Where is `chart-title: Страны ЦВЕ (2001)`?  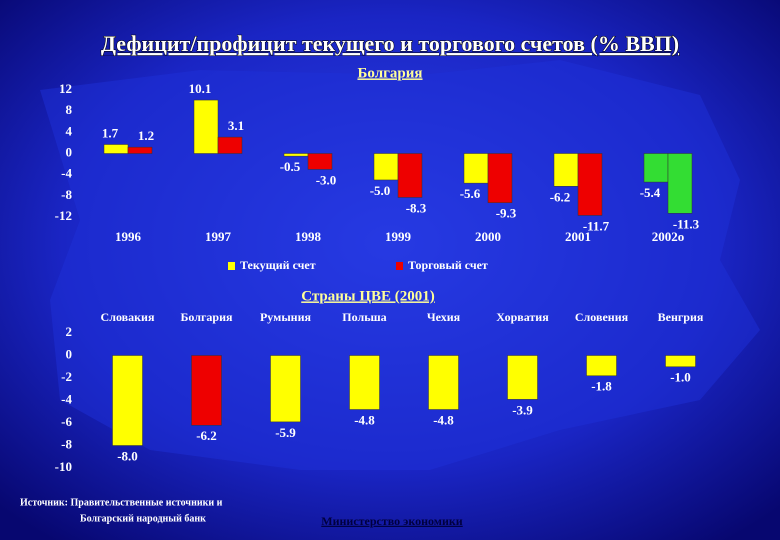
chart-title: Страны ЦВЕ (2001) is located at coordinates (368, 296).